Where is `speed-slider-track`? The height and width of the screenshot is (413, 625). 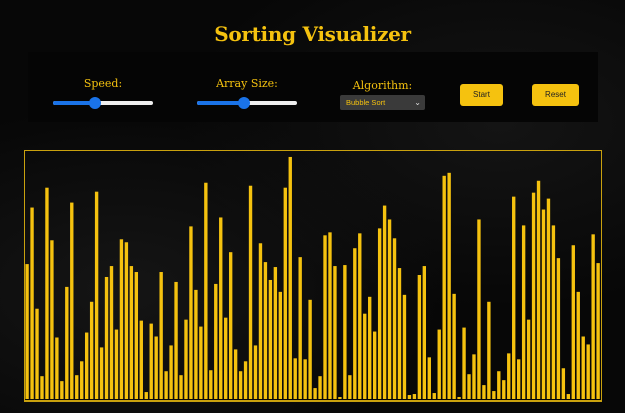
speed-slider-track is located at coordinates (103, 103).